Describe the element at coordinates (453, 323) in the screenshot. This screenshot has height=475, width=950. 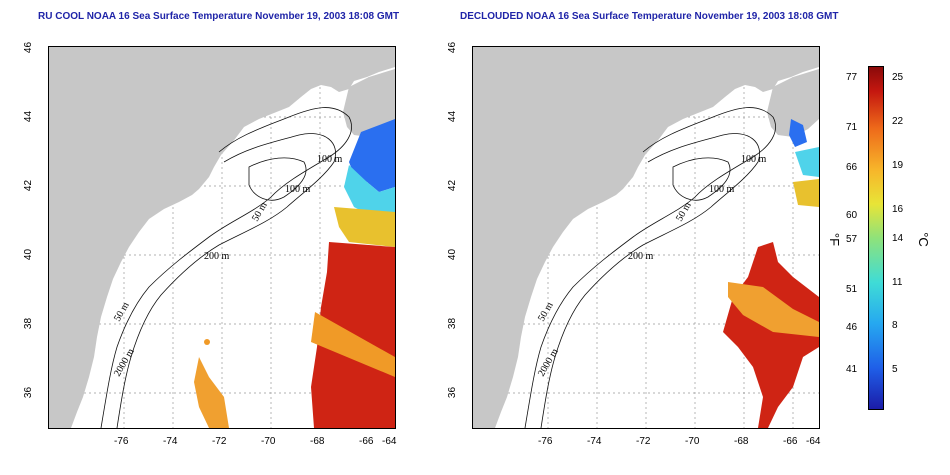
I see `right-lat-tick: 38` at that location.